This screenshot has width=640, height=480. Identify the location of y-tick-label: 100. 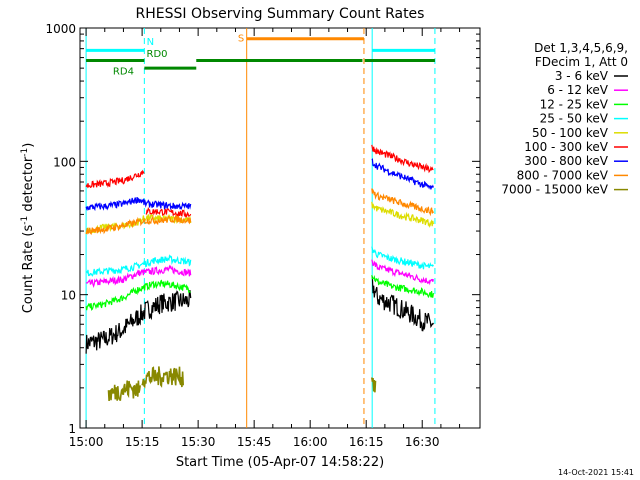
(64, 162).